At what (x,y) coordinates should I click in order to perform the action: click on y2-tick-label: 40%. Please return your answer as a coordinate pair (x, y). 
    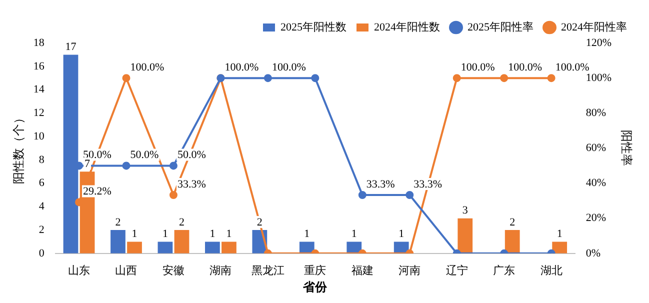
    Looking at the image, I should click on (596, 183).